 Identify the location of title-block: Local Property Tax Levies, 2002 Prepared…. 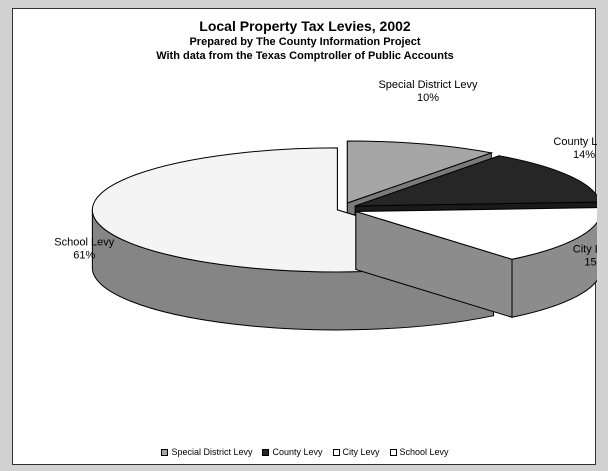
(305, 40).